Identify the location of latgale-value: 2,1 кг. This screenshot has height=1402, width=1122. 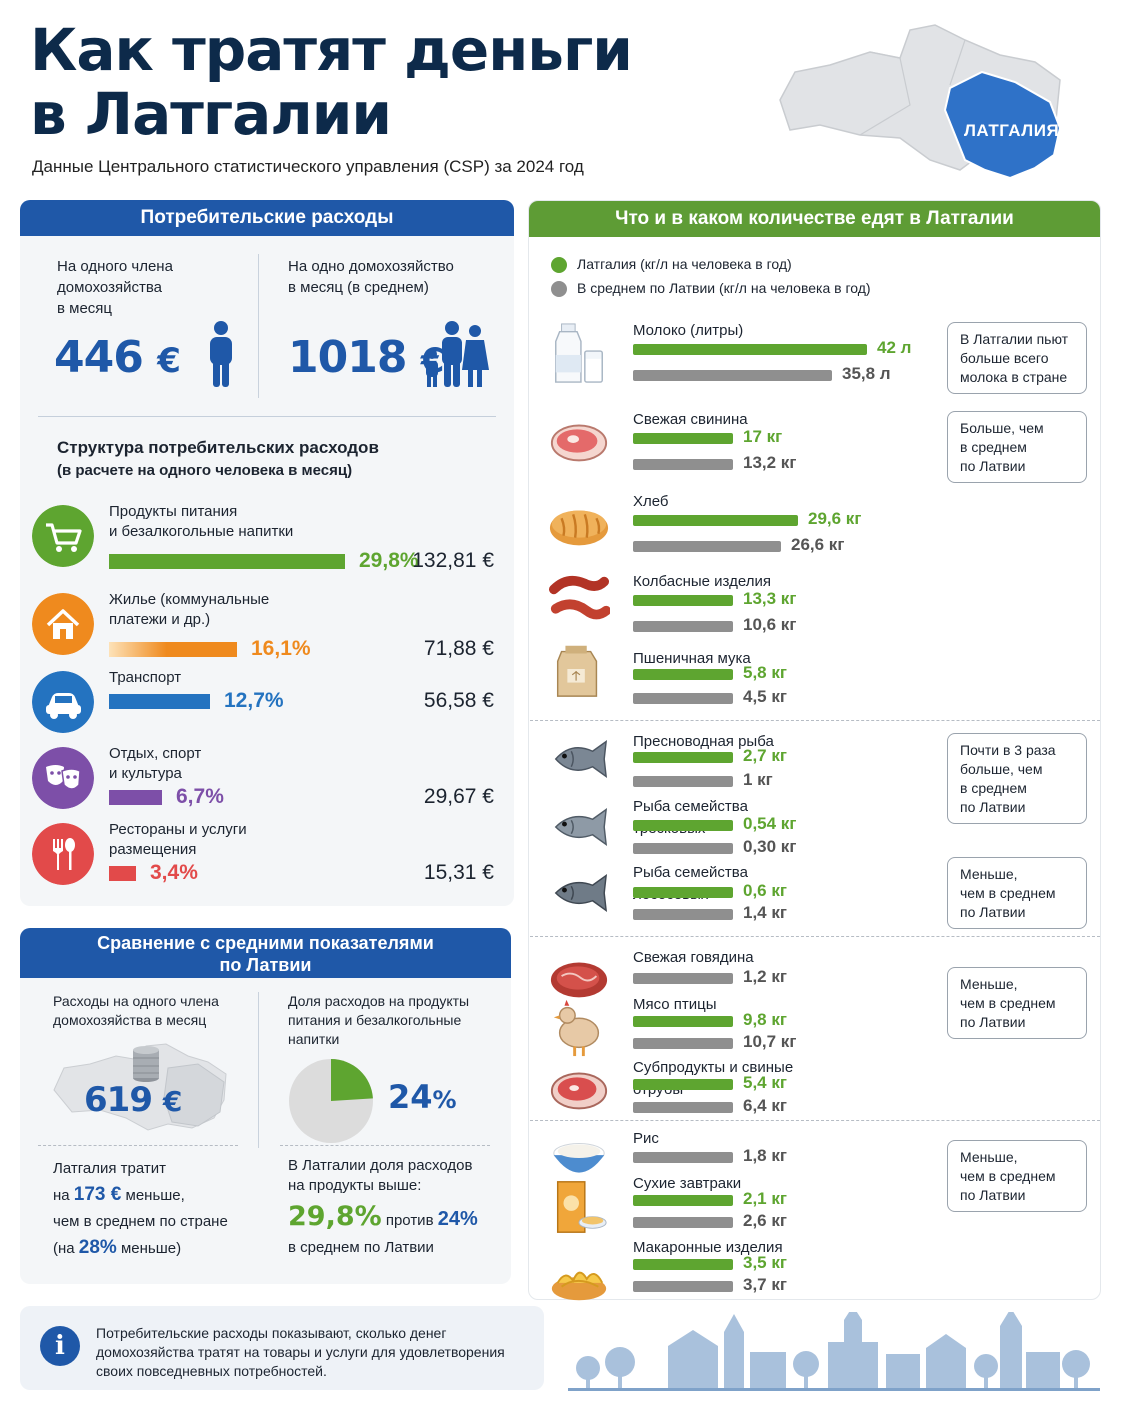
(765, 1198).